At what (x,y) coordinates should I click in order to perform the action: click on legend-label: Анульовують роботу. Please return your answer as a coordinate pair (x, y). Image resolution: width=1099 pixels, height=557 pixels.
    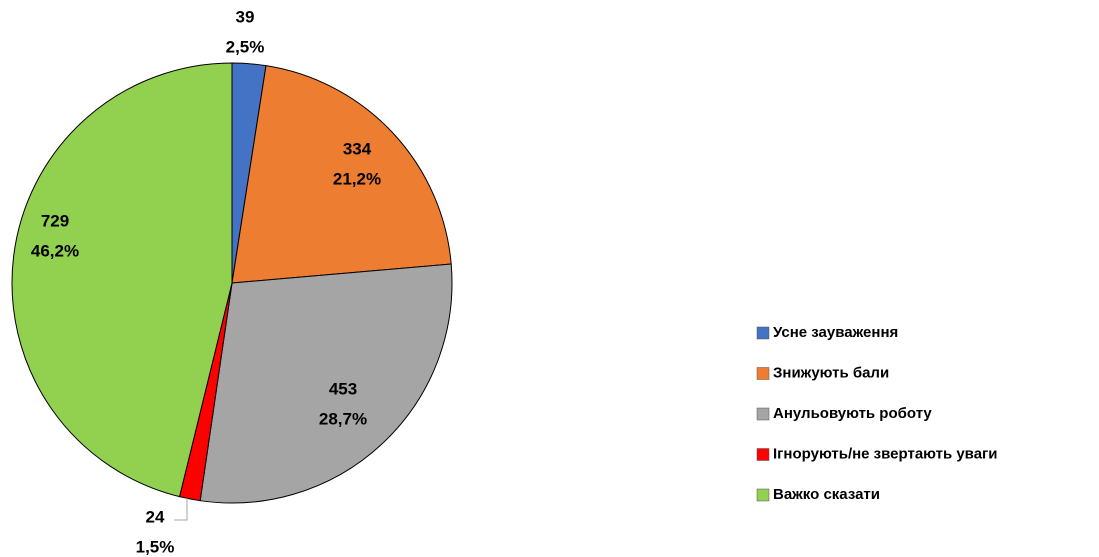
    Looking at the image, I should click on (852, 413).